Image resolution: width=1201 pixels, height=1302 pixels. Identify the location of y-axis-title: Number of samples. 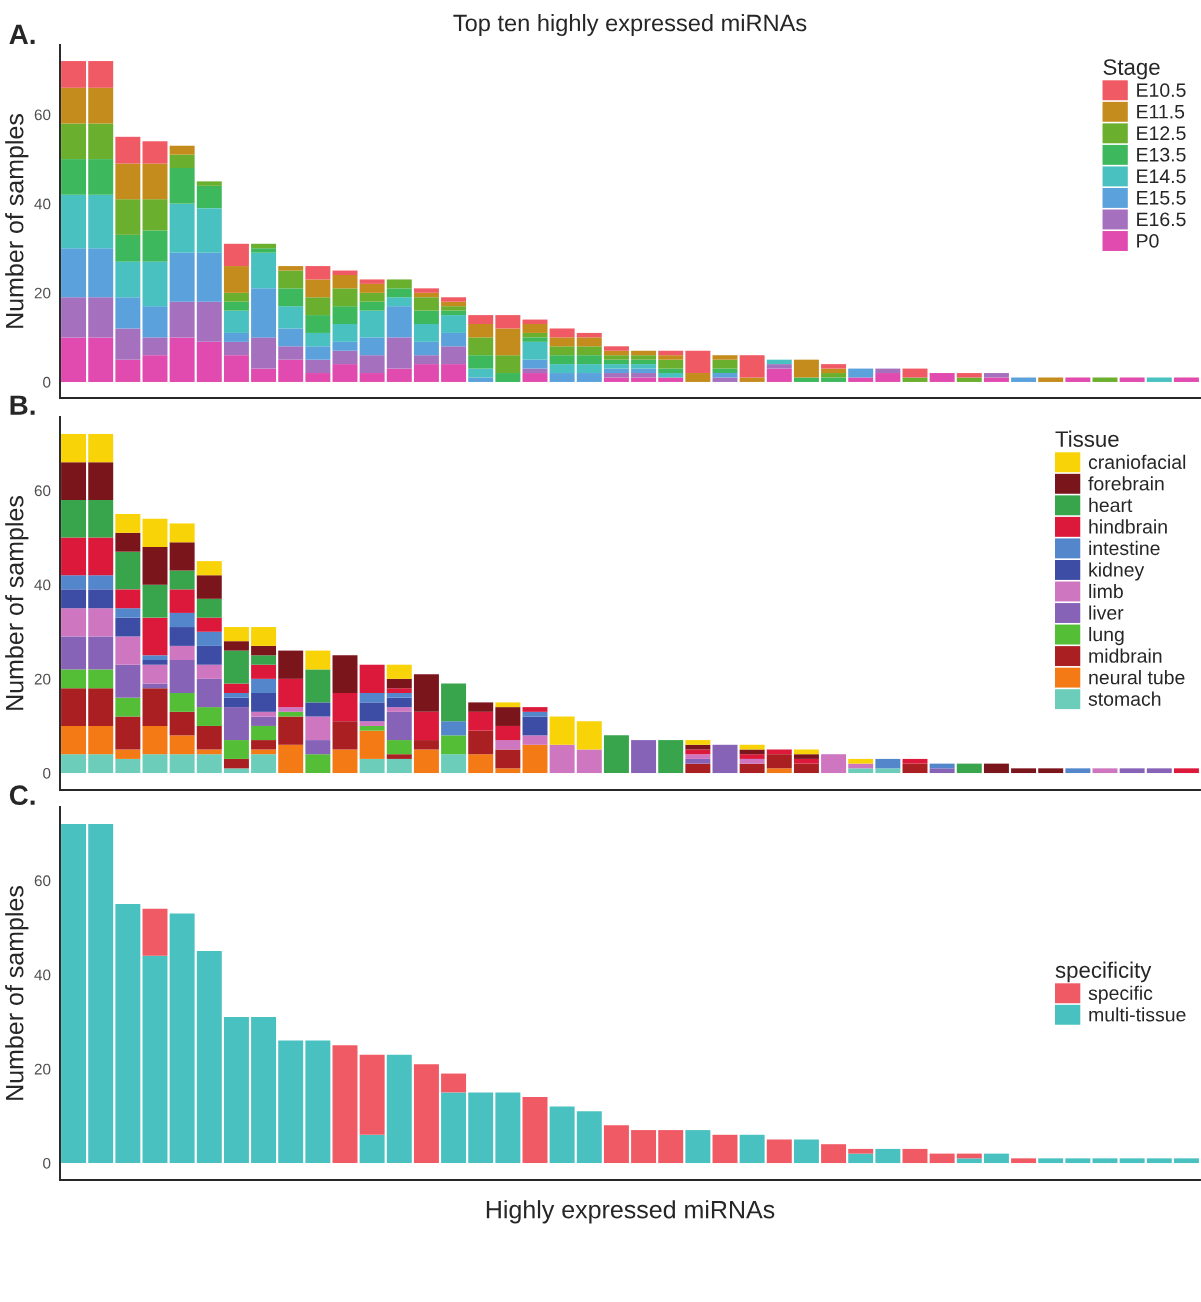
(17, 221).